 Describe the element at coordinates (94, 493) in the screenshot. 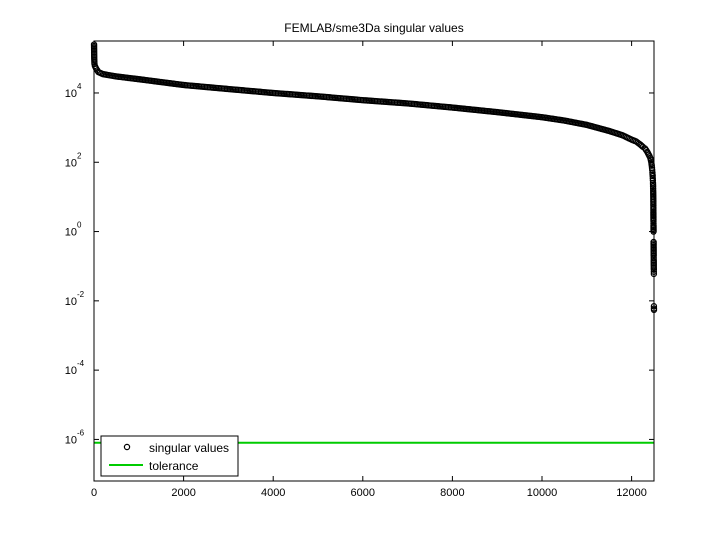

I see `x-tick-label: 0` at that location.